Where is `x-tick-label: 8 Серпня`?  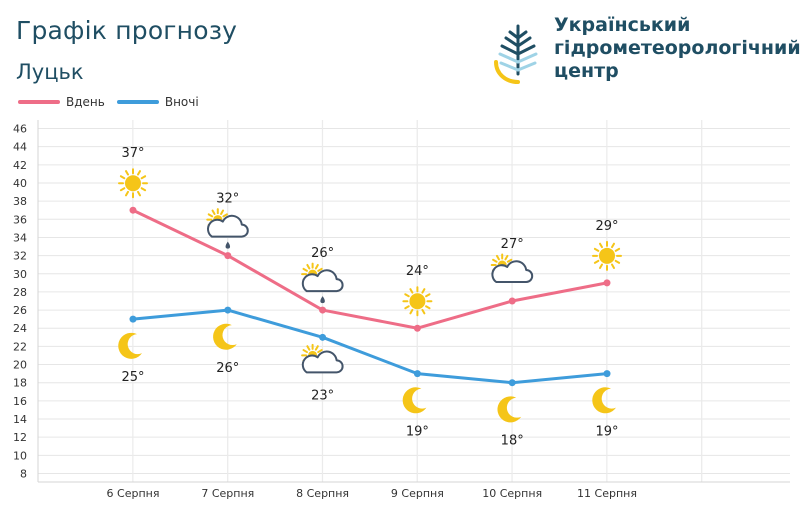
x-tick-label: 8 Серпня is located at coordinates (322, 493).